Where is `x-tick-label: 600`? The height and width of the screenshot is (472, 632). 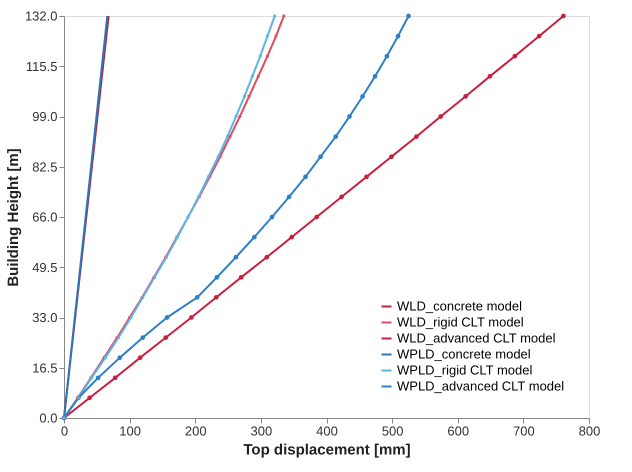
x-tick-label: 600 is located at coordinates (458, 431).